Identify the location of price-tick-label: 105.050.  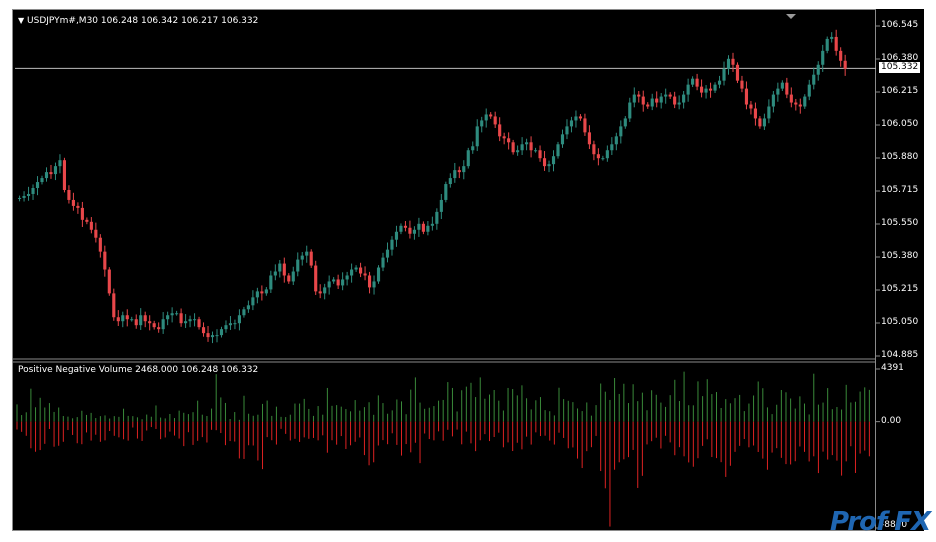
(900, 322).